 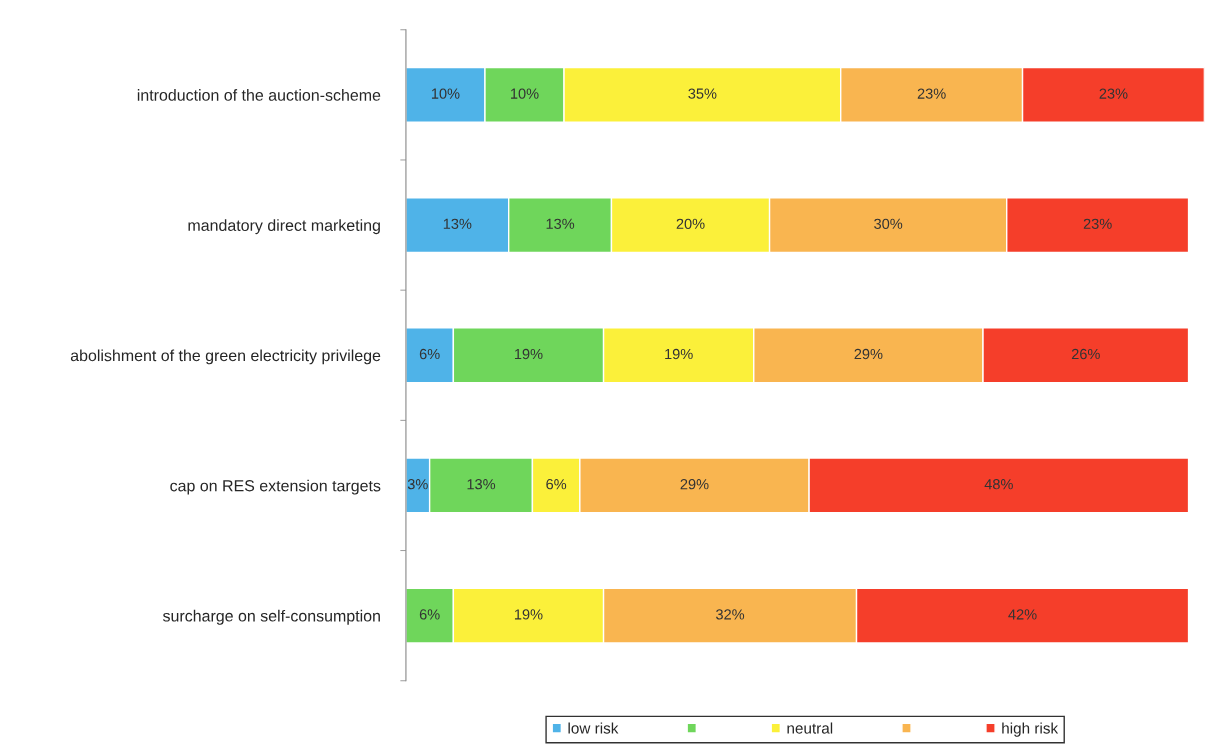 I want to click on data-label: 42%, so click(x=1022, y=614).